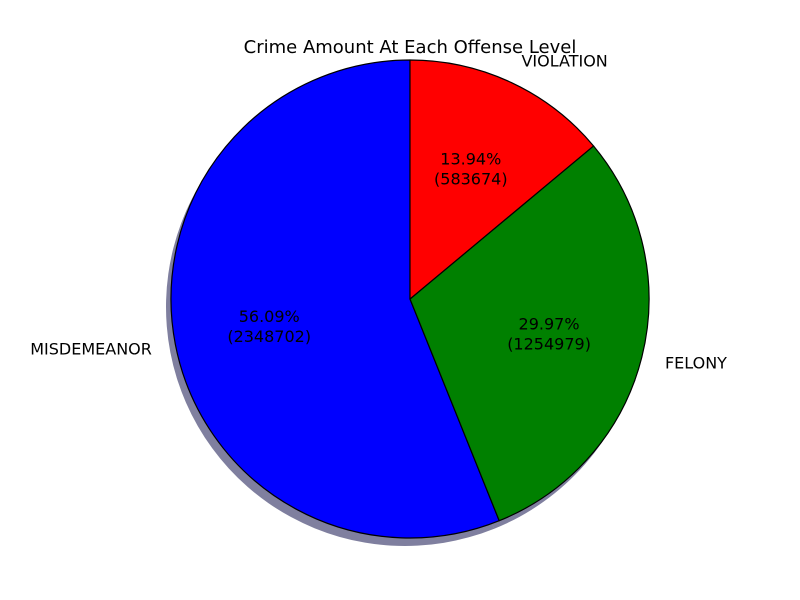  Describe the element at coordinates (549, 344) in the screenshot. I see `slice-value-felony: (1254979)` at that location.